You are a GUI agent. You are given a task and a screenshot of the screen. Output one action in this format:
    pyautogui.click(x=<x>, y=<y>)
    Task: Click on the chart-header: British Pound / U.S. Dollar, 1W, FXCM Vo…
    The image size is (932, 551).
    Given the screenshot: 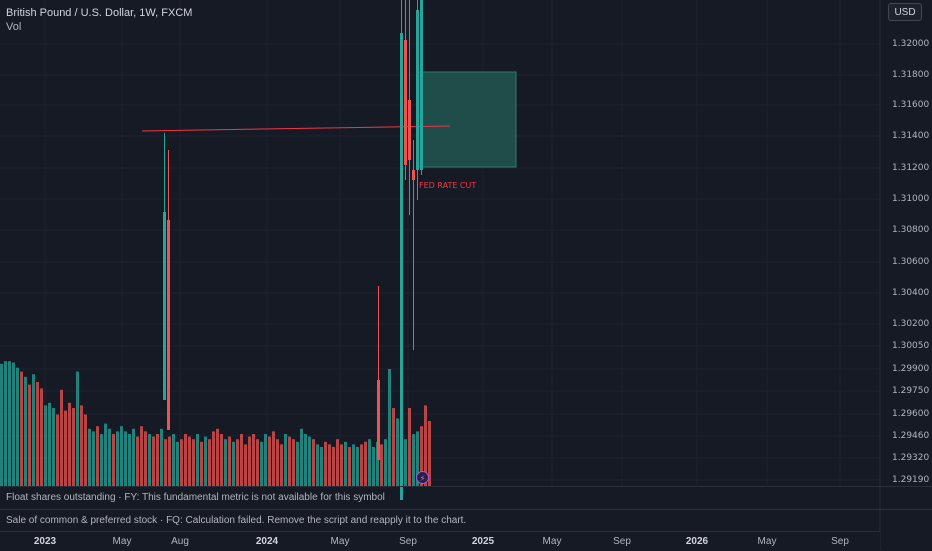 What is the action you would take?
    pyautogui.click(x=99, y=20)
    